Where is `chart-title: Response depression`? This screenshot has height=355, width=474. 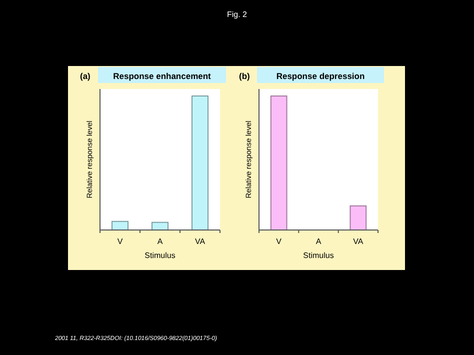 chart-title: Response depression is located at coordinates (320, 76).